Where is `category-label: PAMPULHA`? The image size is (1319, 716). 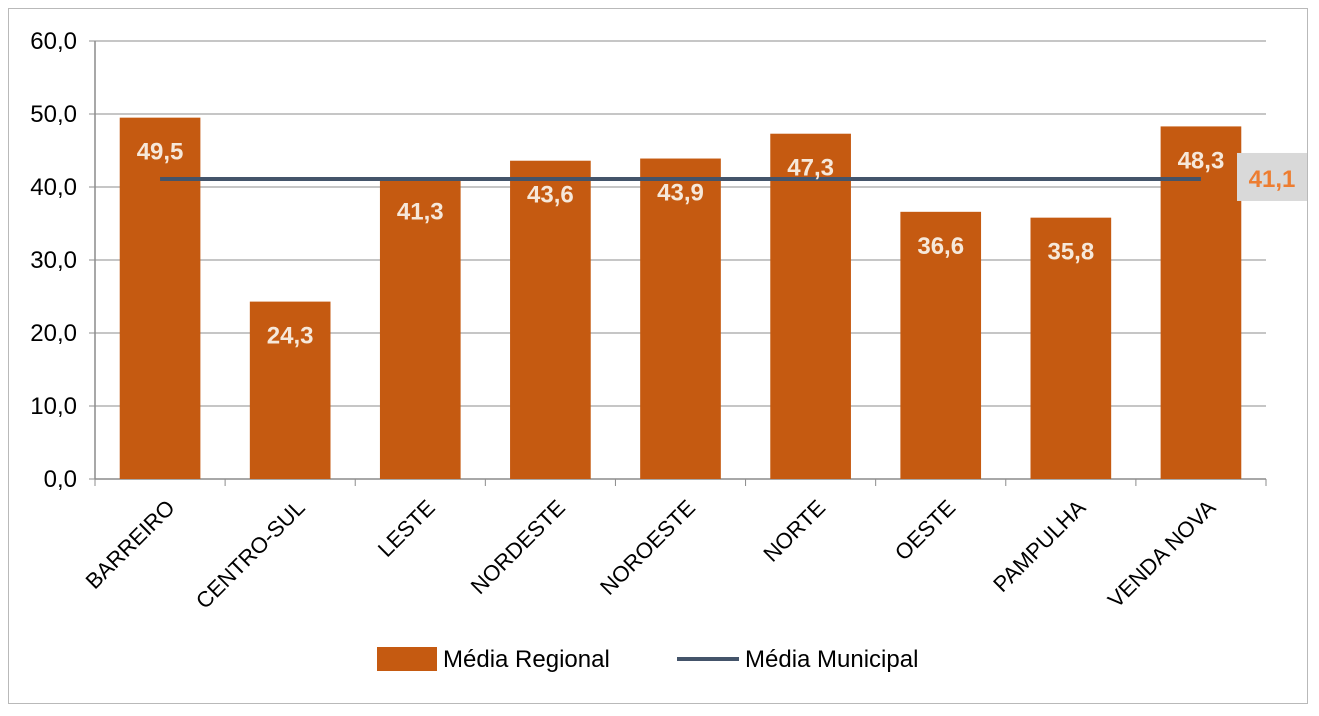 category-label: PAMPULHA is located at coordinates (1039, 546).